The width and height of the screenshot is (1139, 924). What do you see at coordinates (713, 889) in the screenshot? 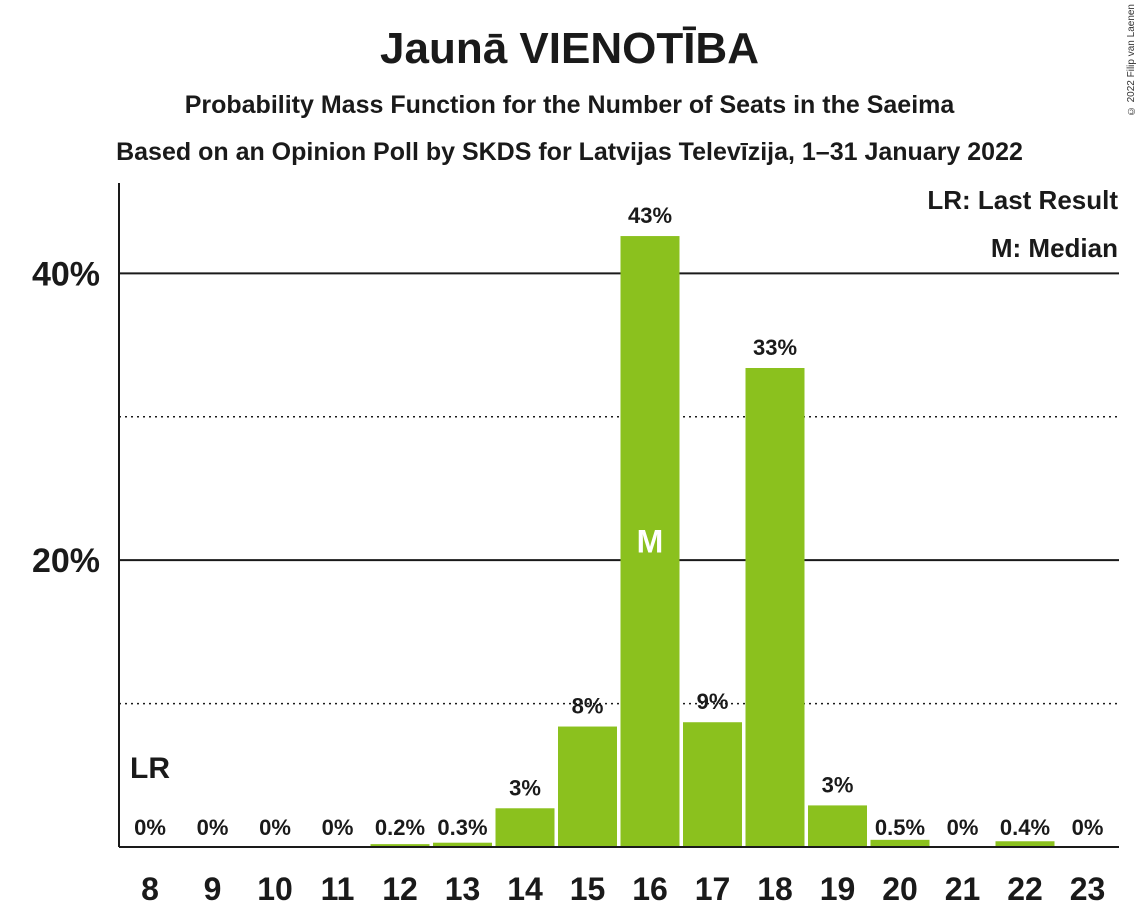
I see `x-tick-label-17: 17` at bounding box center [713, 889].